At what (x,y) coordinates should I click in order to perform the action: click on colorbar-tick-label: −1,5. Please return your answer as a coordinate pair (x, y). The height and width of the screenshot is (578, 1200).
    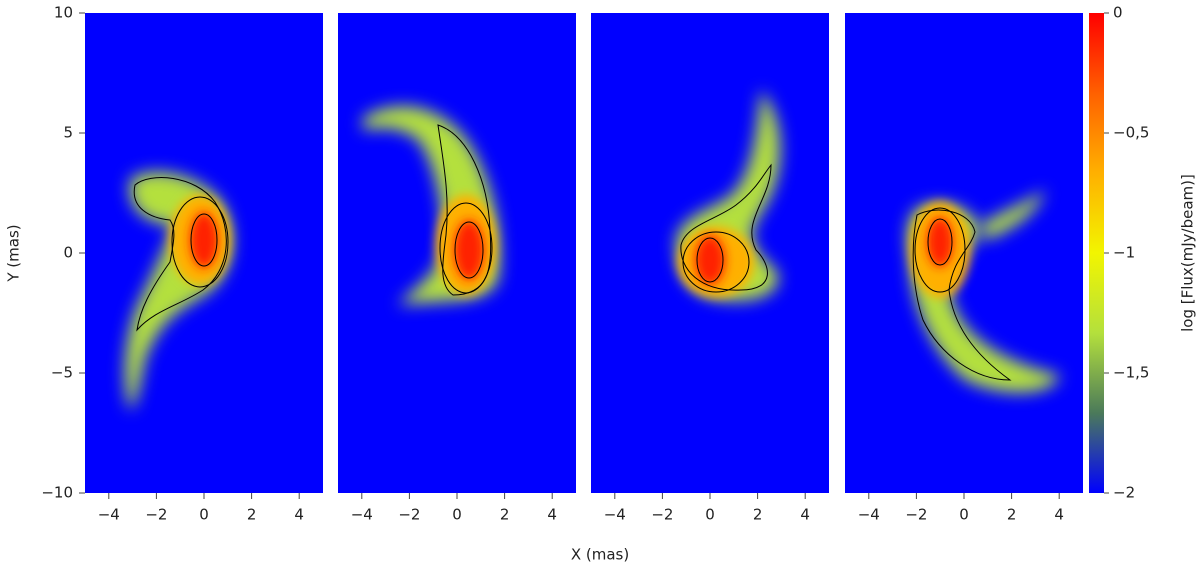
    Looking at the image, I should click on (1131, 373).